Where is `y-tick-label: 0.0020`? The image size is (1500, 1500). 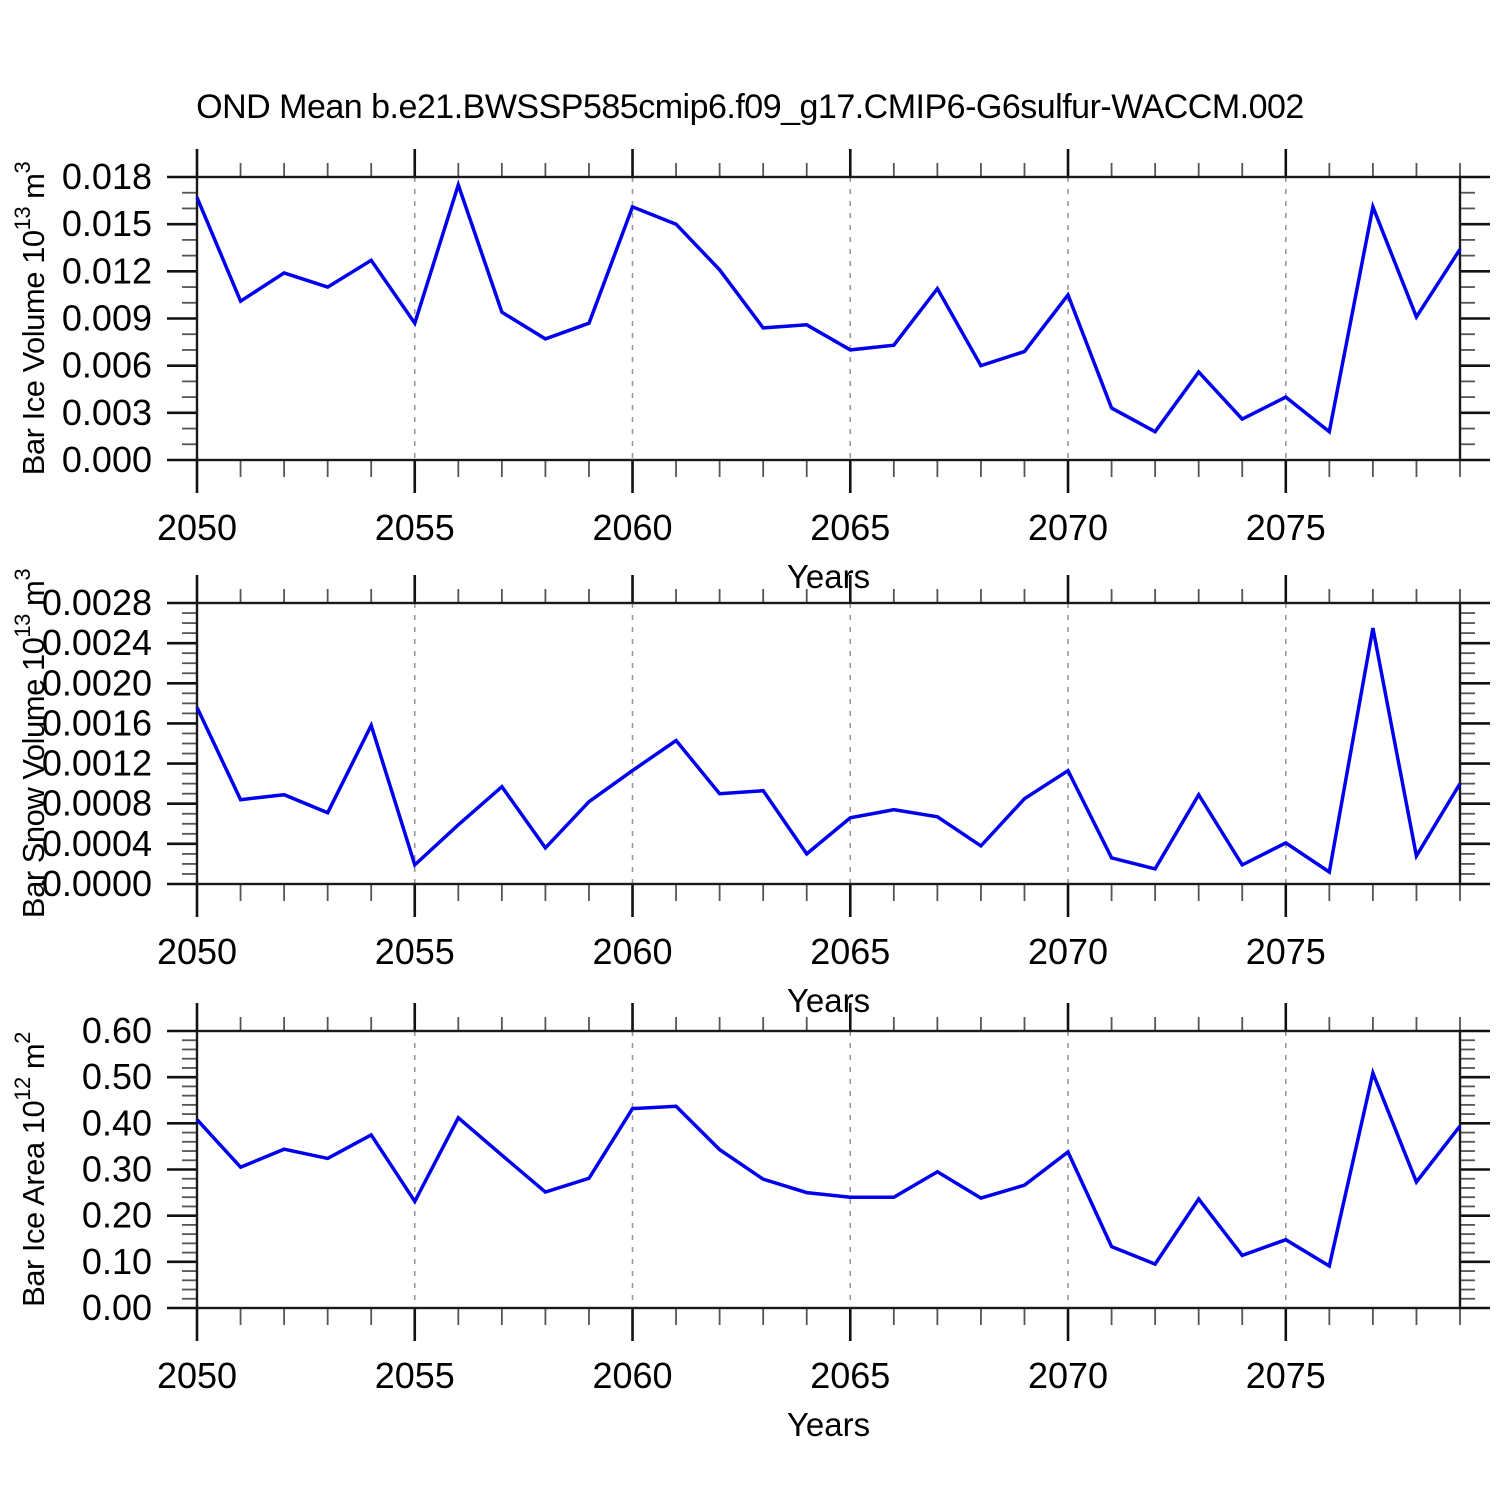
y-tick-label: 0.0020 is located at coordinates (97, 682).